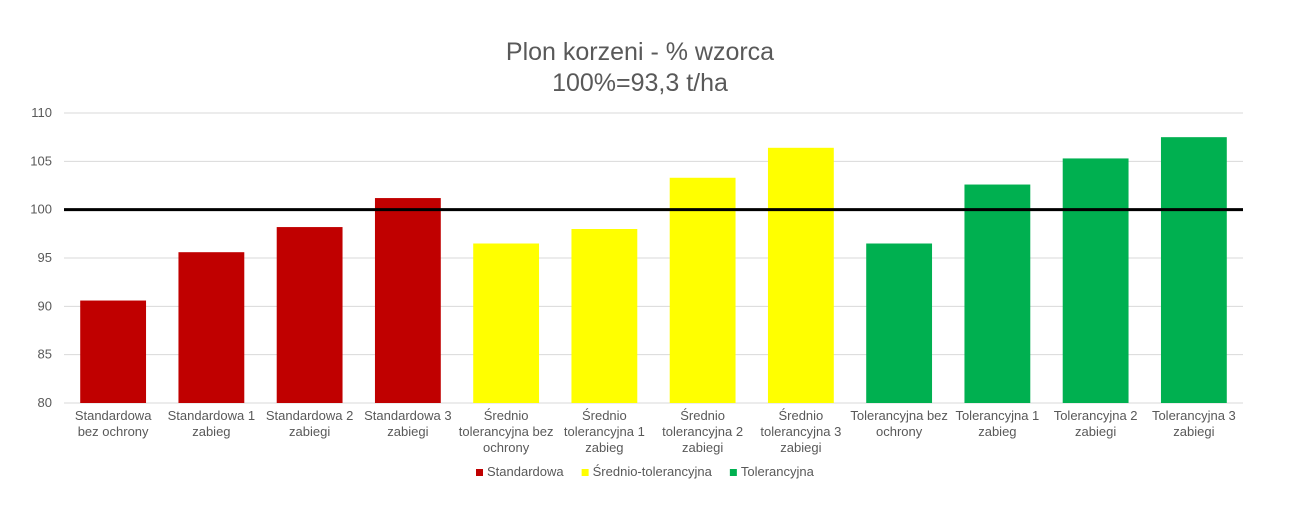 The image size is (1295, 518). I want to click on legend-label: Tolerancyjna, so click(778, 471).